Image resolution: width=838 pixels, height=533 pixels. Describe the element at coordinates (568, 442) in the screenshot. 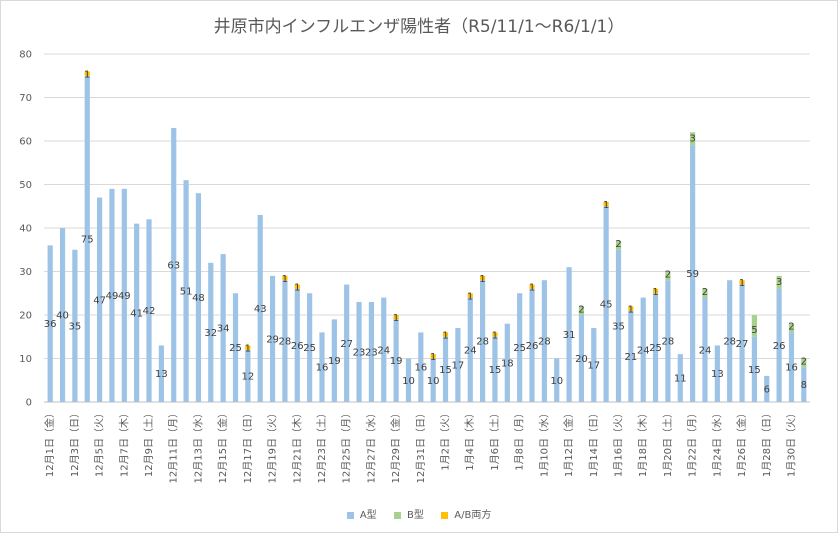

I see `x-tick-label: 1月12日（金）` at that location.